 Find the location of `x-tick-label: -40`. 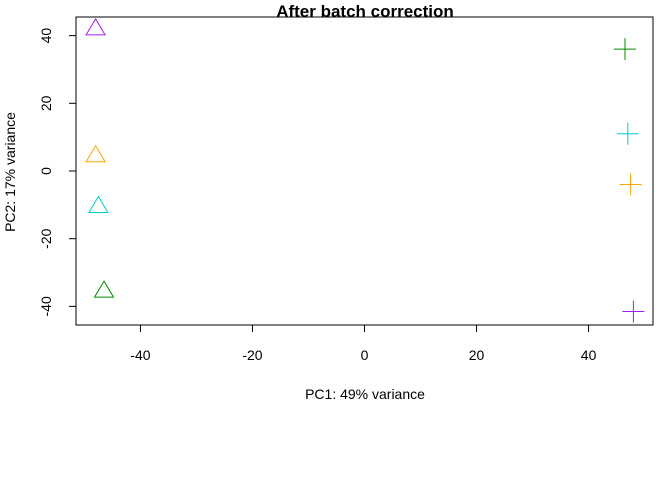

x-tick-label: -40 is located at coordinates (140, 355).